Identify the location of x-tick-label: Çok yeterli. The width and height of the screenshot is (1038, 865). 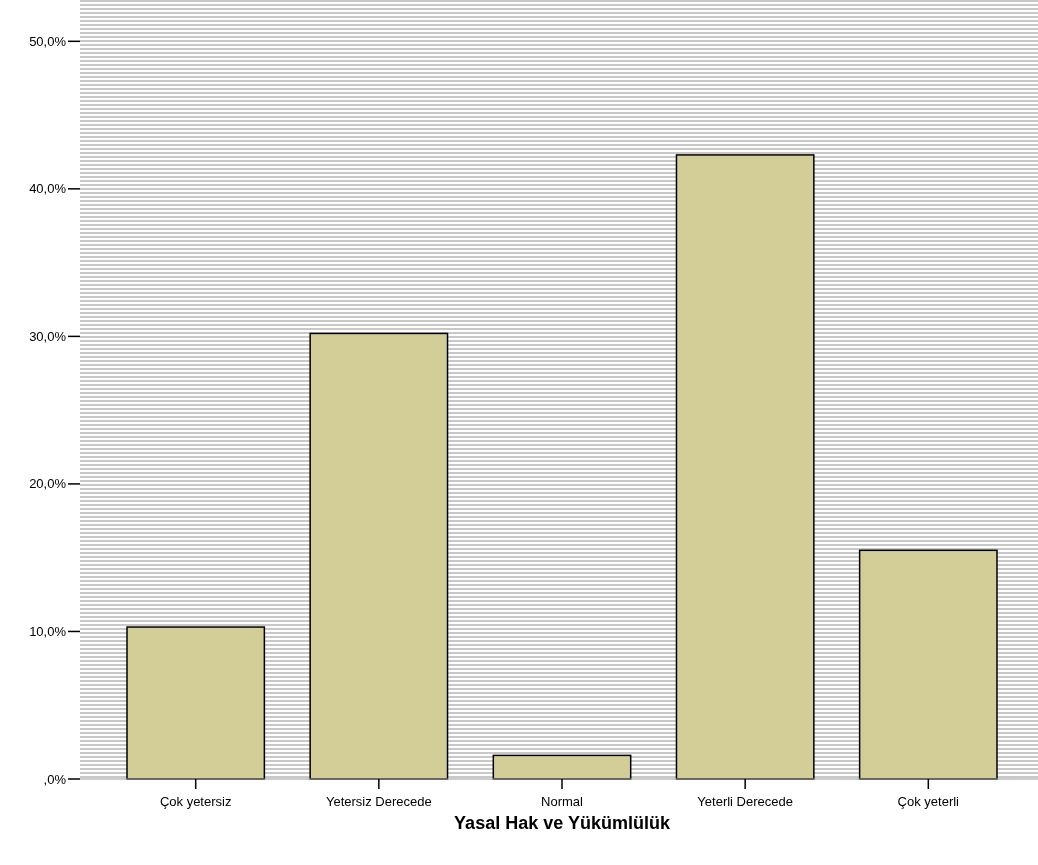
(928, 801).